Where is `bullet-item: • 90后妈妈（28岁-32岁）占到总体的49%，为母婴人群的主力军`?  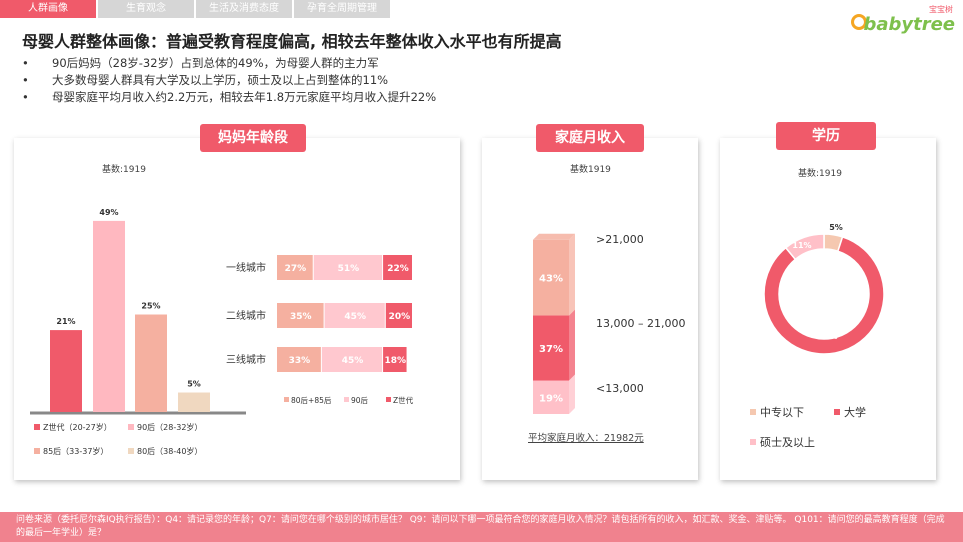 bullet-item: • 90后妈妈（28岁-32岁）占到总体的49%，为母婴人群的主力军 is located at coordinates (200, 63).